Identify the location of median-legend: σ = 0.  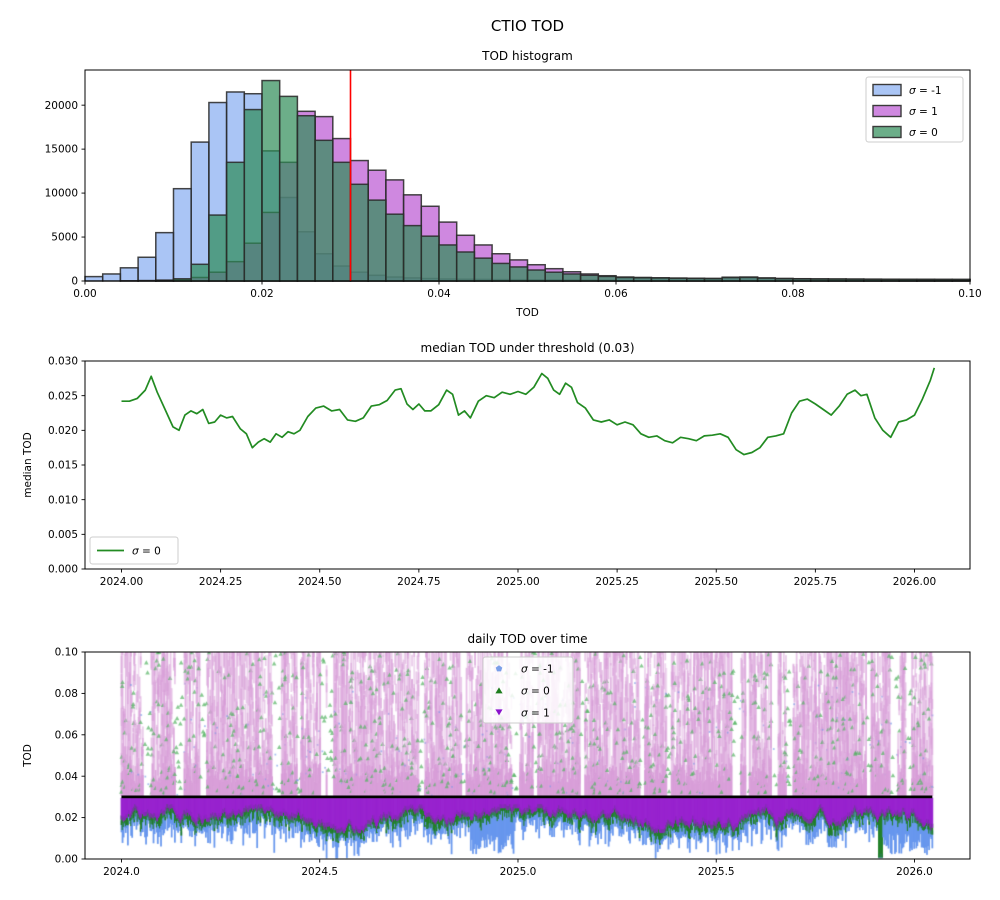
(134, 550).